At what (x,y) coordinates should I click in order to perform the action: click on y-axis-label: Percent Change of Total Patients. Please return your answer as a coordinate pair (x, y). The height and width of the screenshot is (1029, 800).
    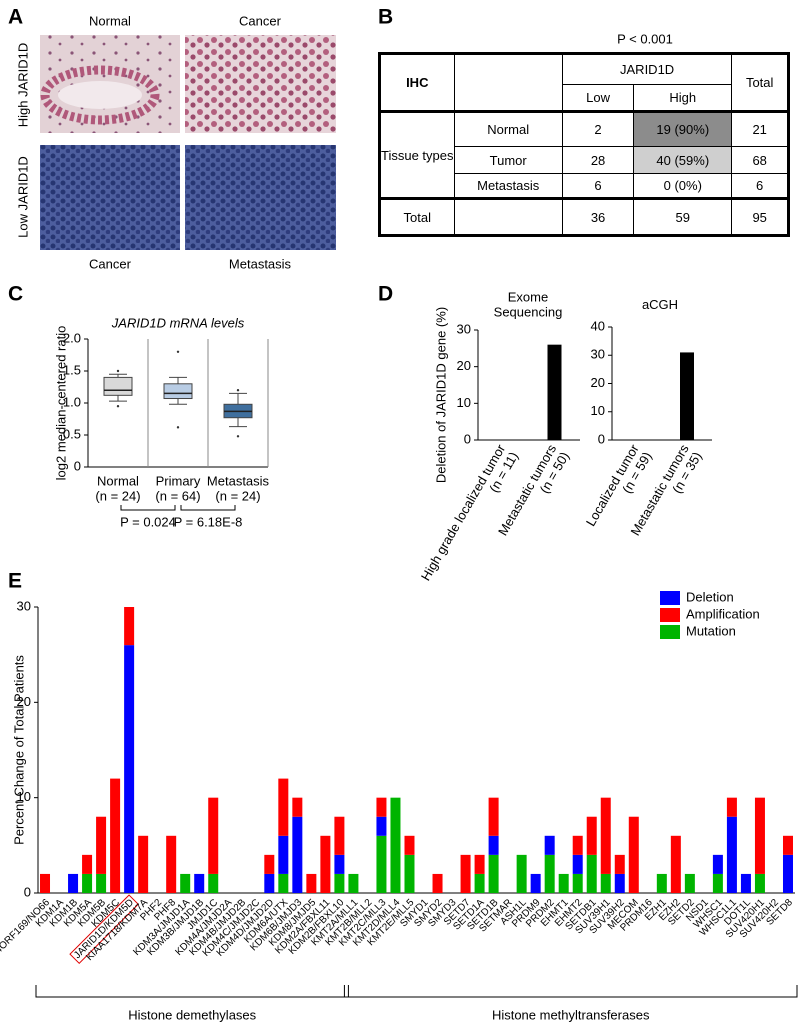
    Looking at the image, I should click on (18, 750).